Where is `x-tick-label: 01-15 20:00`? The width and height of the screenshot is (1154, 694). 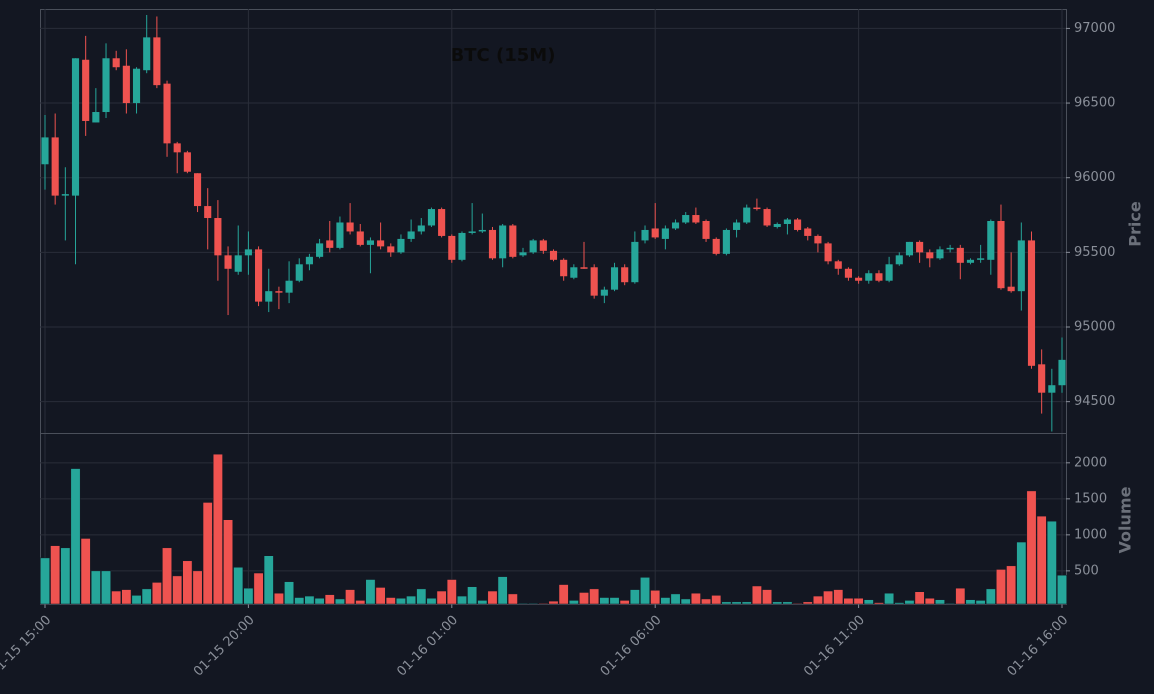 x-tick-label: 01-15 20:00 is located at coordinates (224, 646).